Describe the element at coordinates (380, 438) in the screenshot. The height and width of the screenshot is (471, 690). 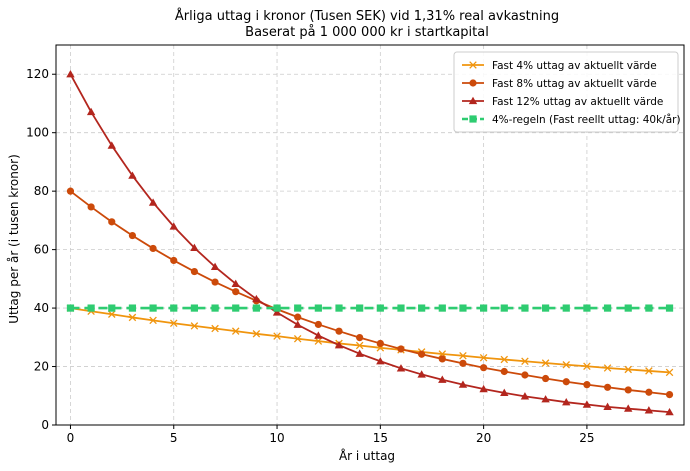
I see `x-tick-label: 15` at that location.